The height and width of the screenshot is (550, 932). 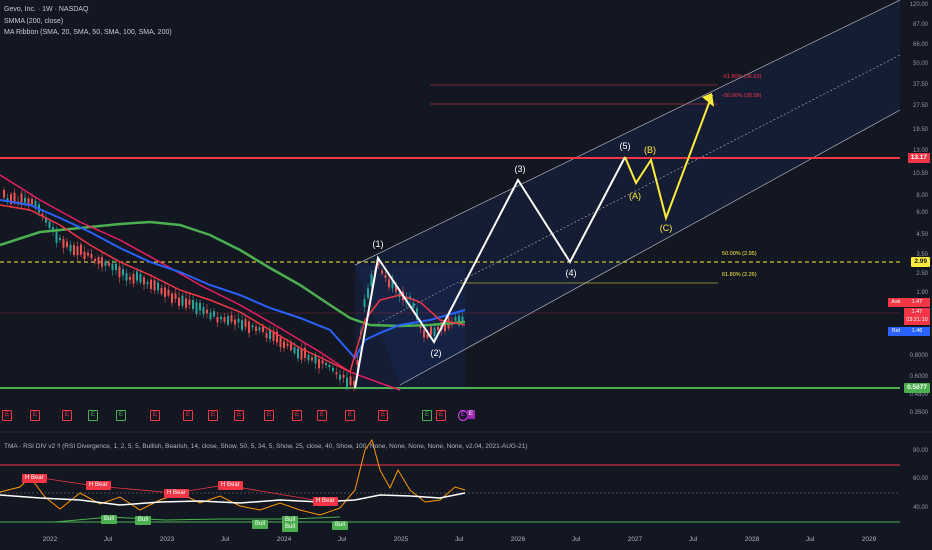 I want to click on time-axis-label: 2028, so click(x=752, y=539).